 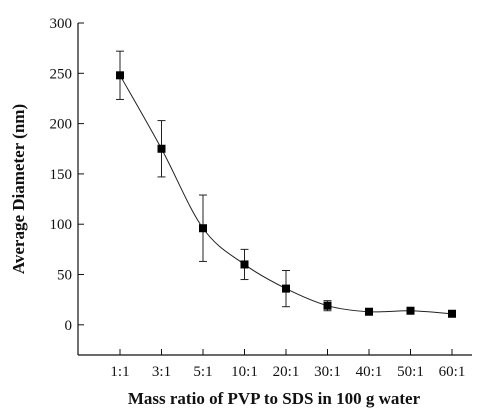 What do you see at coordinates (61, 74) in the screenshot?
I see `y-tick-label: 250` at bounding box center [61, 74].